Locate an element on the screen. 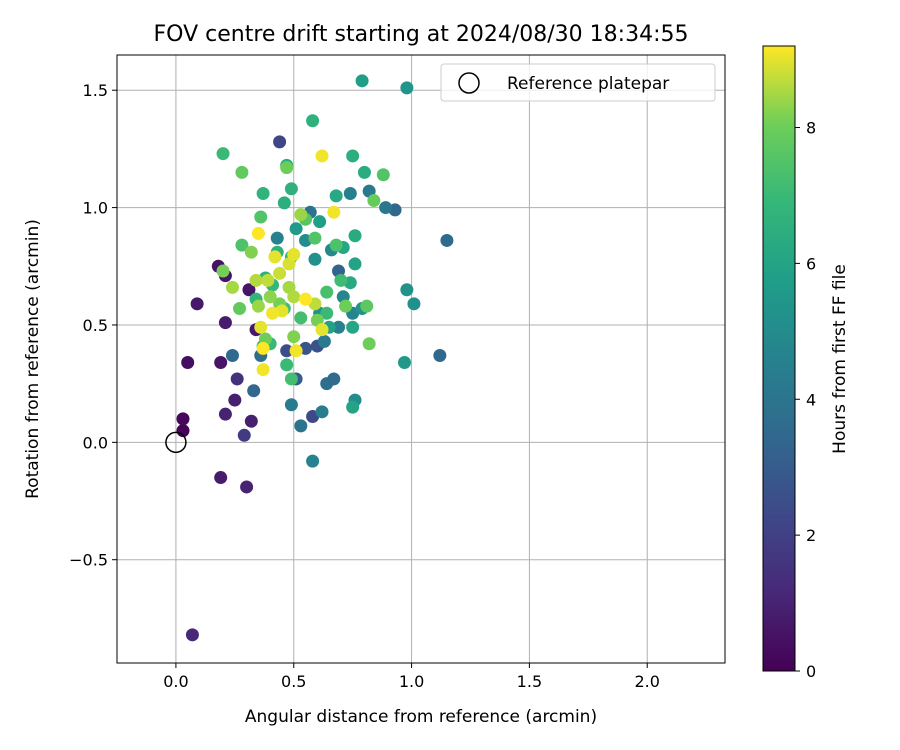 The image size is (900, 750). reference-platepar-point is located at coordinates (176, 442).